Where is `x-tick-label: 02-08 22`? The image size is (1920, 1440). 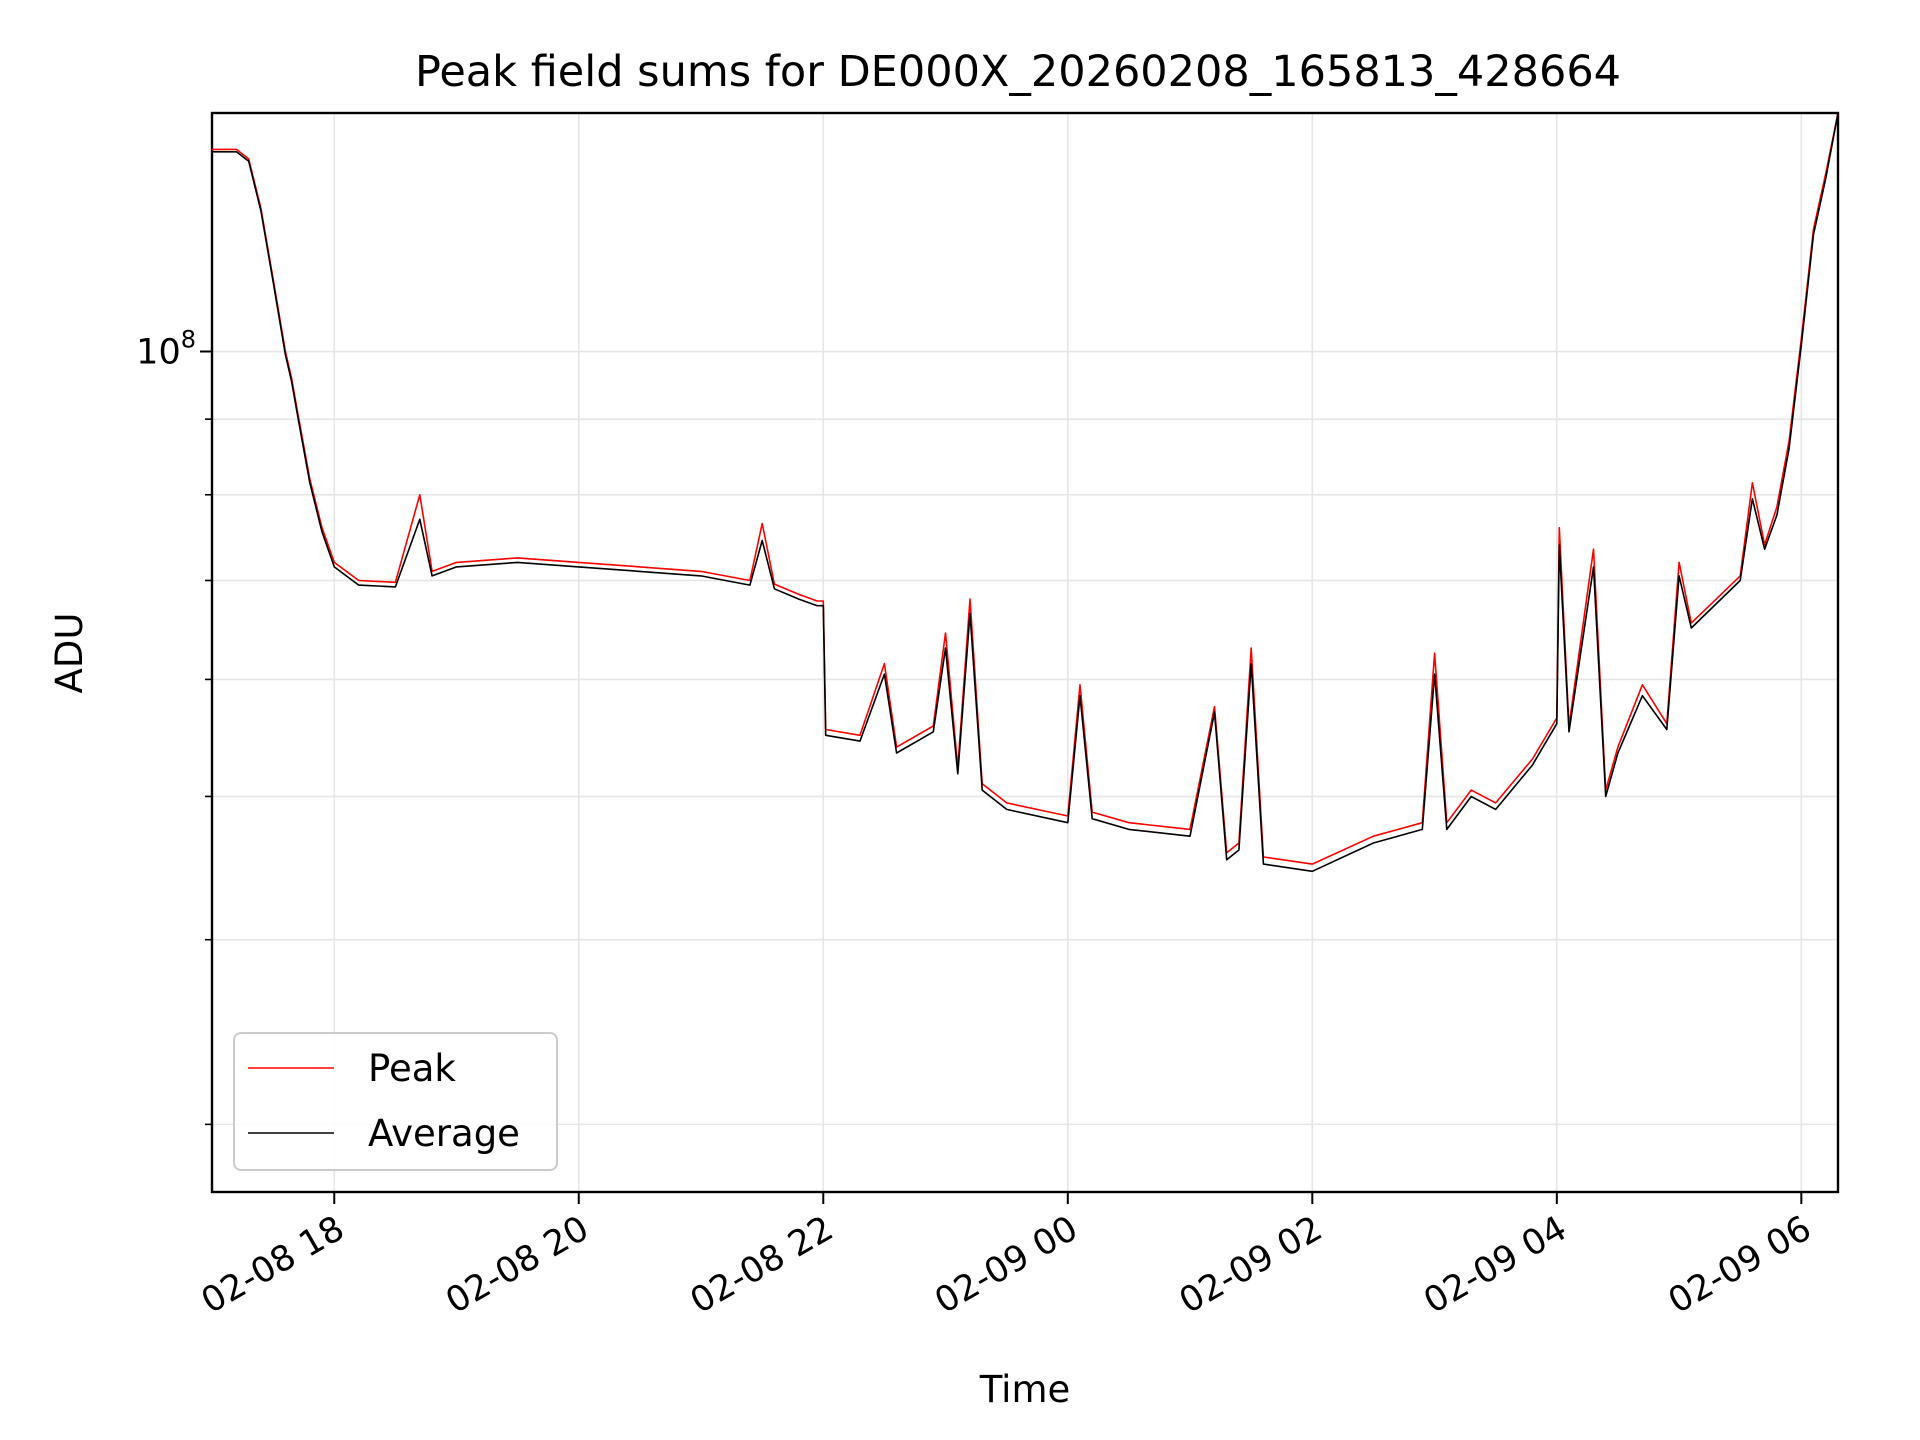 x-tick-label: 02-08 22 is located at coordinates (762, 1265).